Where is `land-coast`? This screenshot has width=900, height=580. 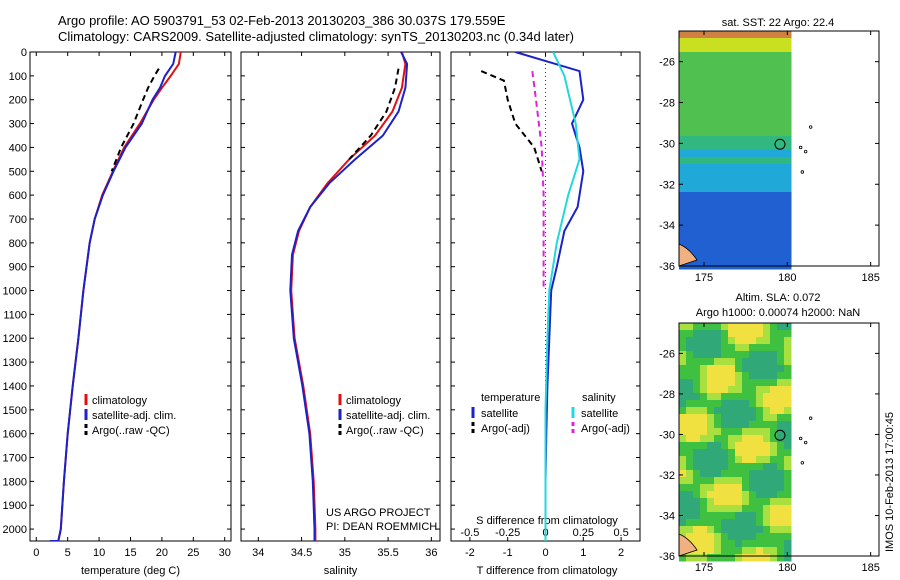
land-coast is located at coordinates (688, 255).